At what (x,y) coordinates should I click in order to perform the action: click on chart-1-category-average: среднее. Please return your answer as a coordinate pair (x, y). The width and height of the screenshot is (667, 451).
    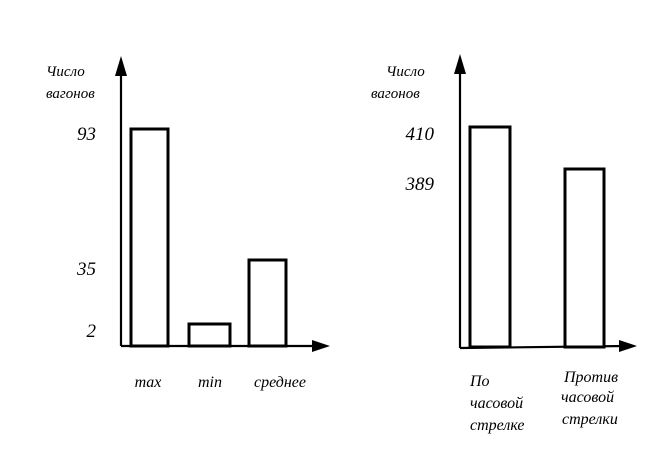
    Looking at the image, I should click on (280, 382).